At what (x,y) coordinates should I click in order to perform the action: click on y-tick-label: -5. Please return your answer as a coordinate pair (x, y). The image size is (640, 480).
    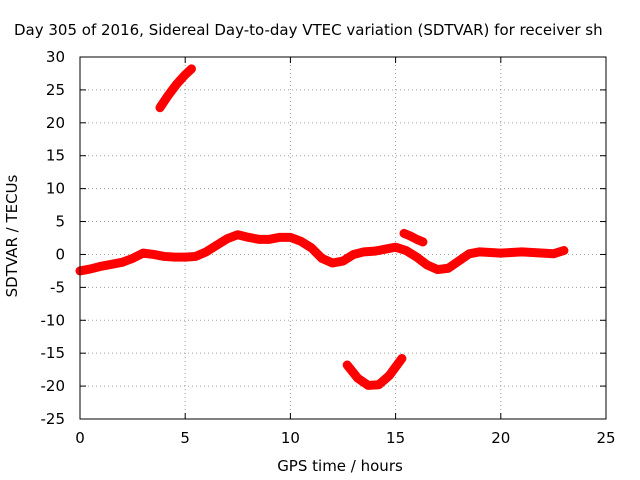
    Looking at the image, I should click on (57, 287).